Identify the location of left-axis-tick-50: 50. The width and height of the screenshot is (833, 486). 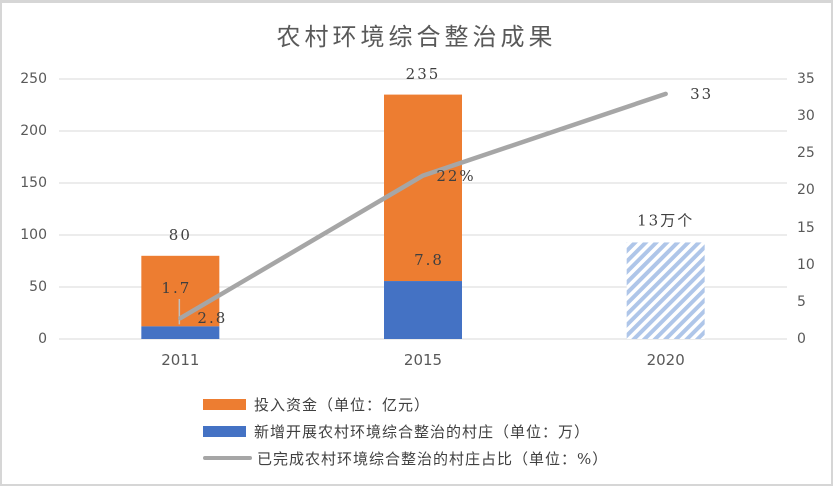
(38, 287).